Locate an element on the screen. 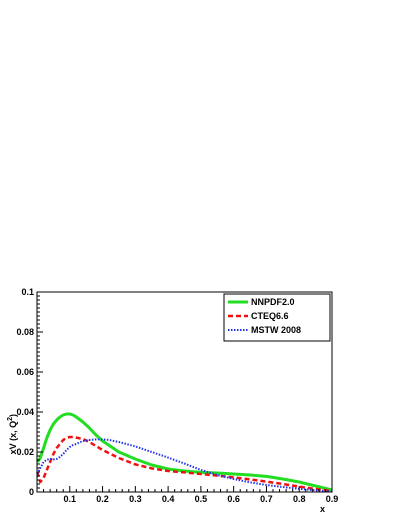 The width and height of the screenshot is (401, 518). x-tick-label: 0.9 is located at coordinates (332, 499).